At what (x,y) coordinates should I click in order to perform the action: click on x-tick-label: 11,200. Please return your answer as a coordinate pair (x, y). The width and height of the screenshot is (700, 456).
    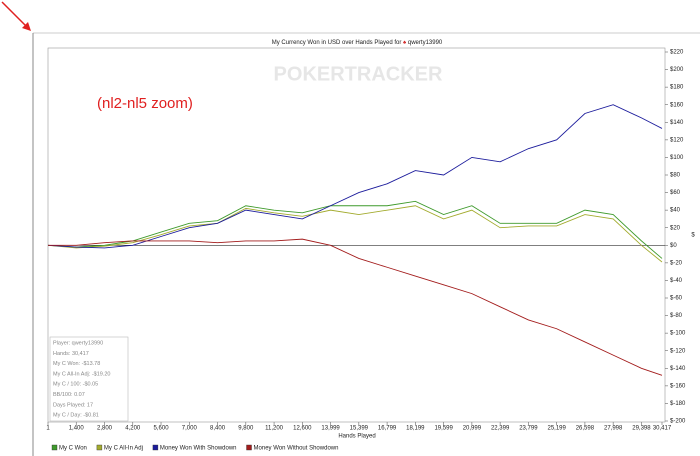
    Looking at the image, I should click on (274, 429).